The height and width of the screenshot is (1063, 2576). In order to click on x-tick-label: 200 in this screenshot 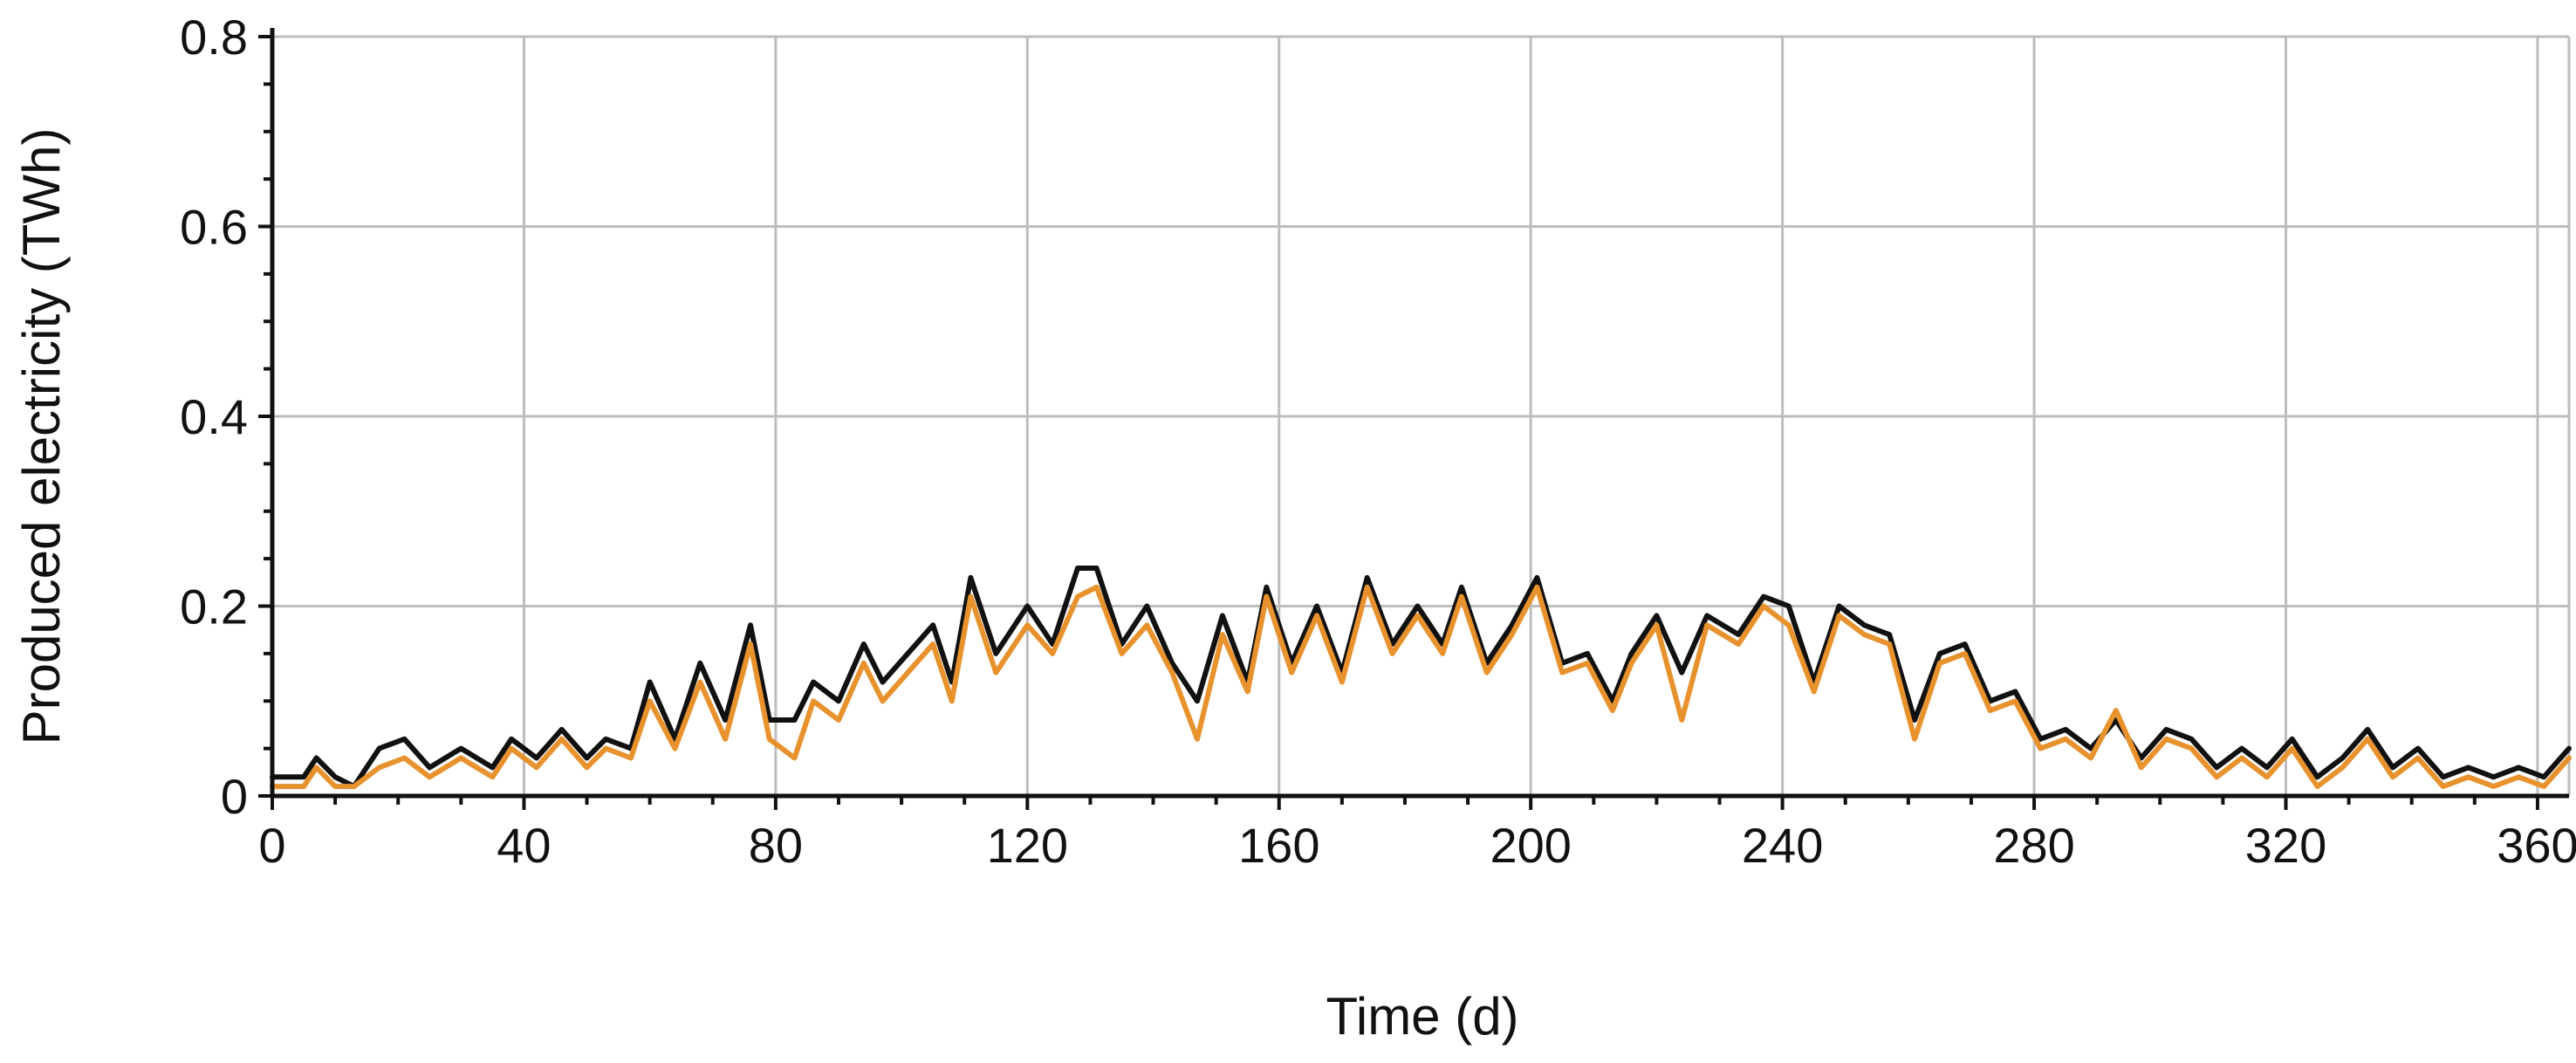, I will do `click(1530, 845)`.